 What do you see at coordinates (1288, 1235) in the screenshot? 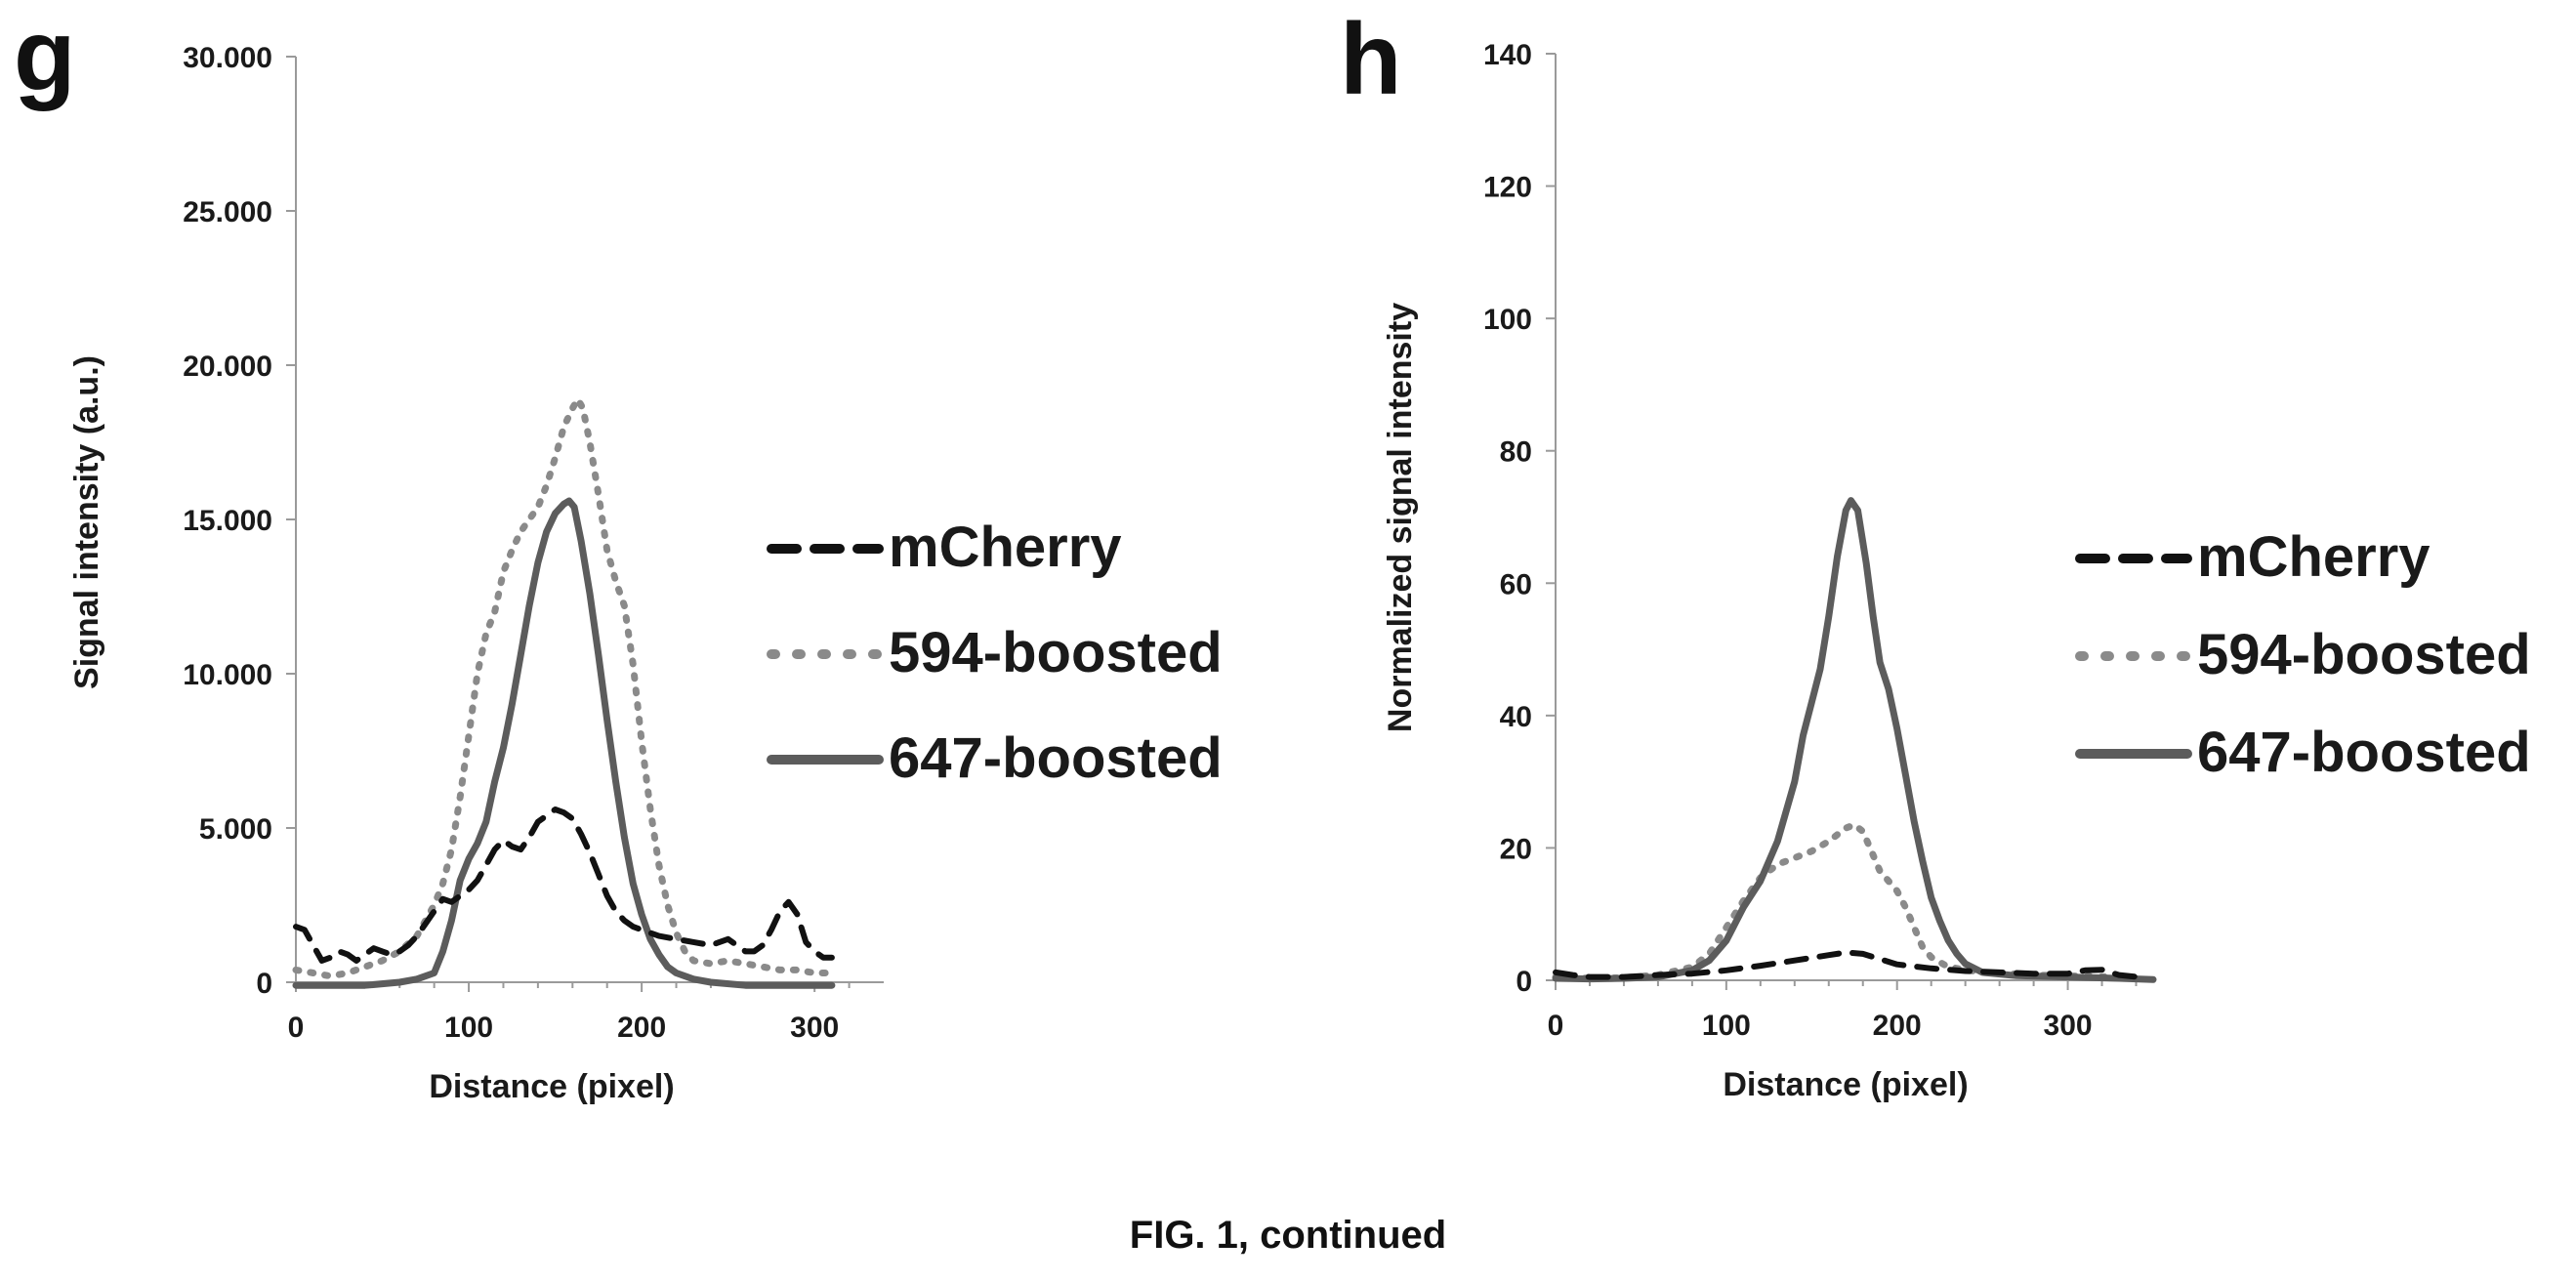
I see `figure-caption: FIG. 1, continued` at bounding box center [1288, 1235].